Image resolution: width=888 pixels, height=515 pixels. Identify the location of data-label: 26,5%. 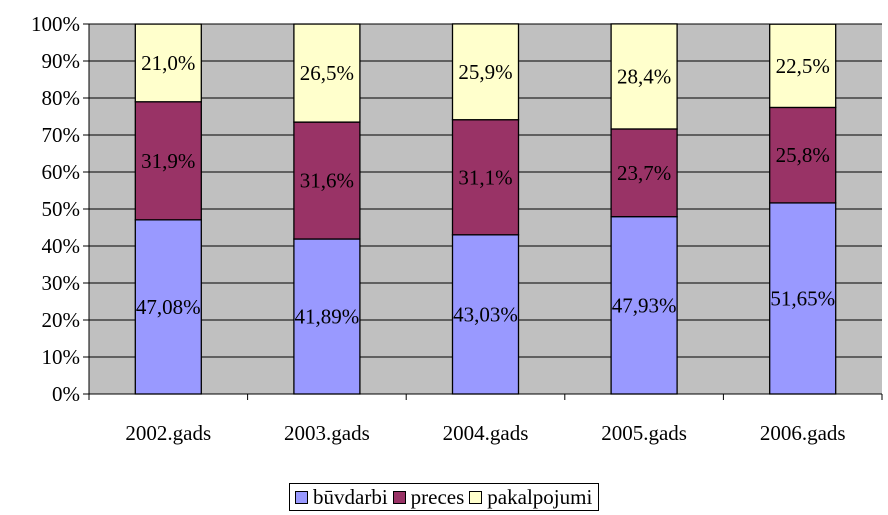
(327, 73).